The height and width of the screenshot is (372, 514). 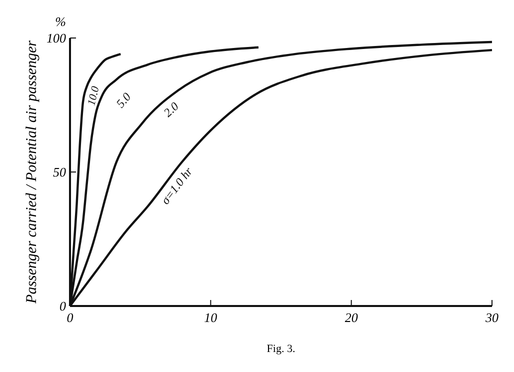 I want to click on text: 10.0, so click(x=94, y=95).